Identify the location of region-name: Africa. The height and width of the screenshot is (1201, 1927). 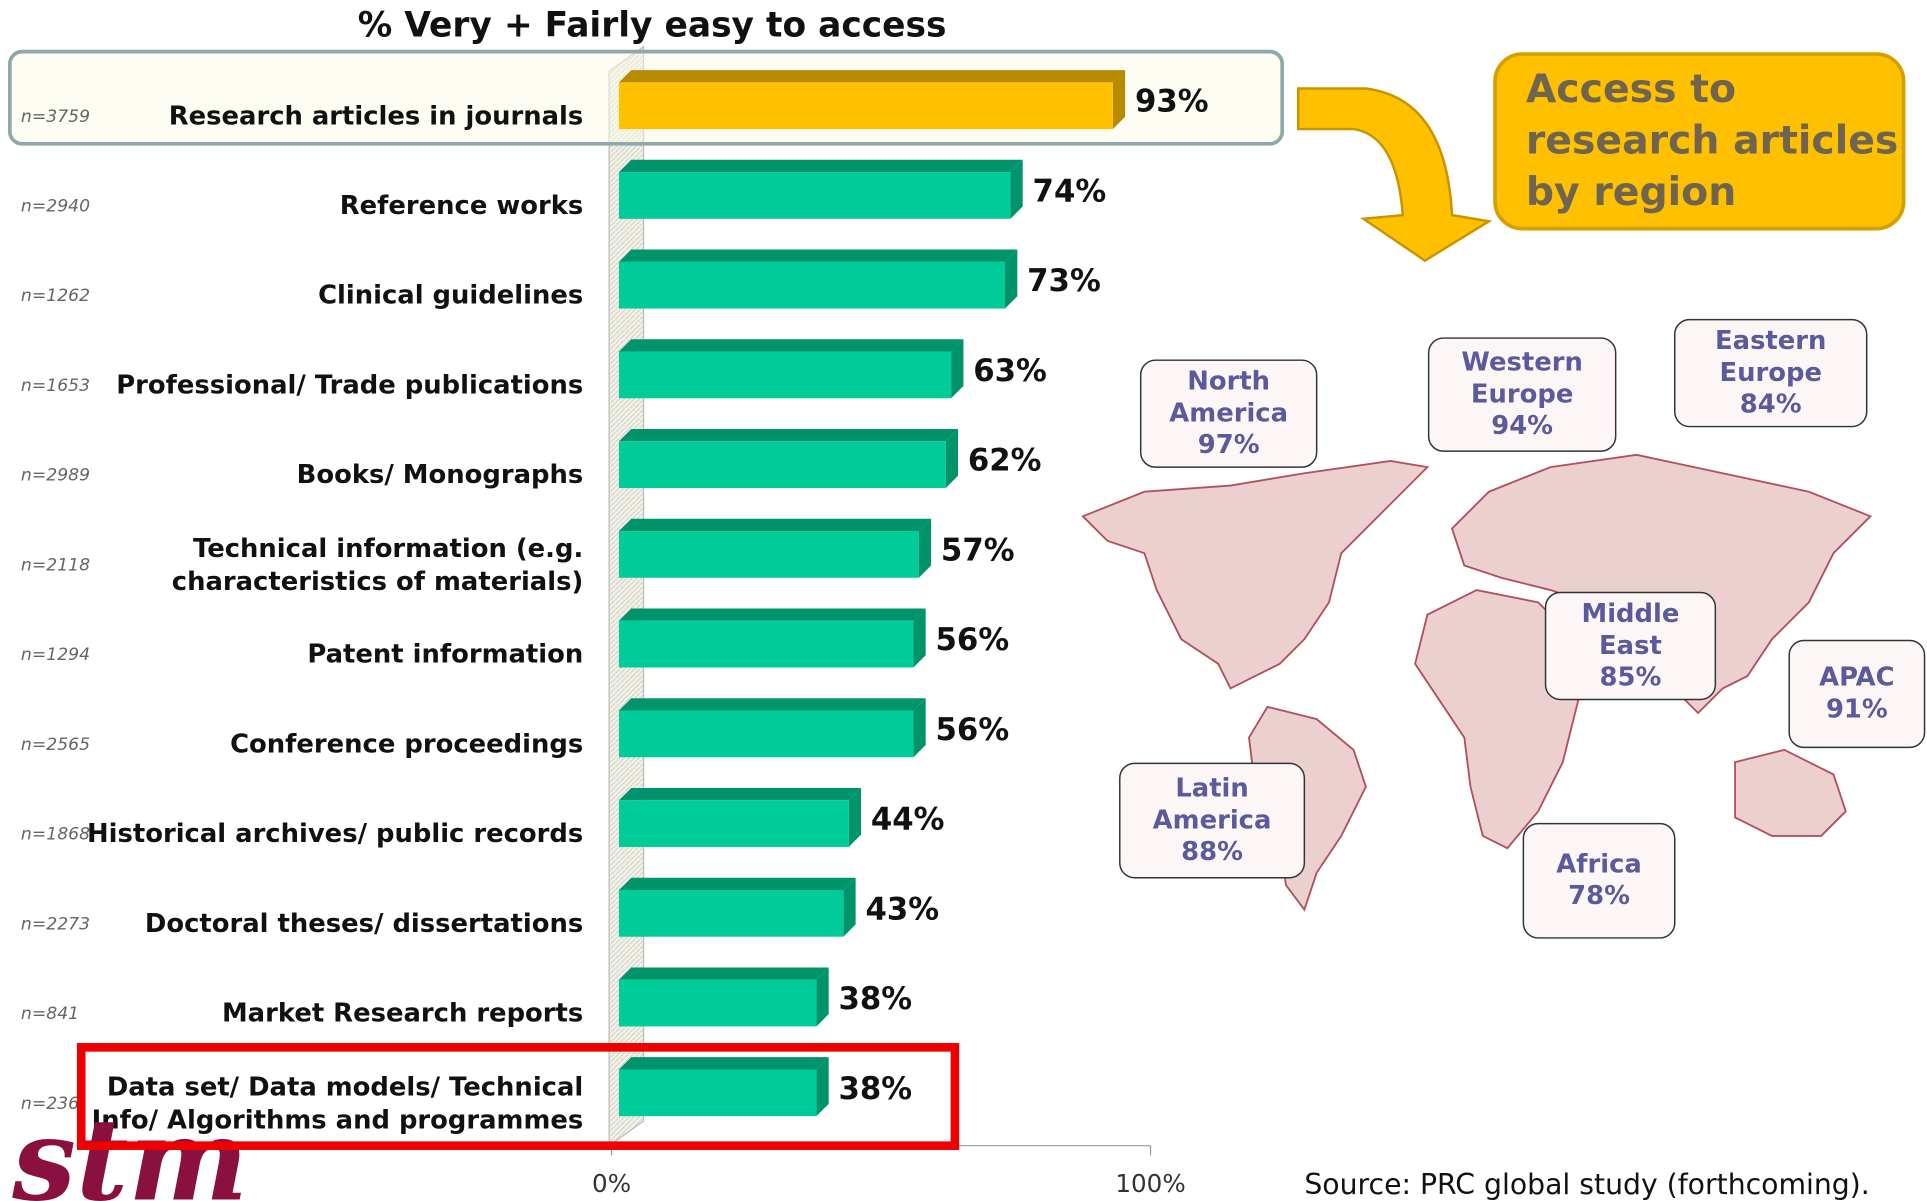
(1599, 864).